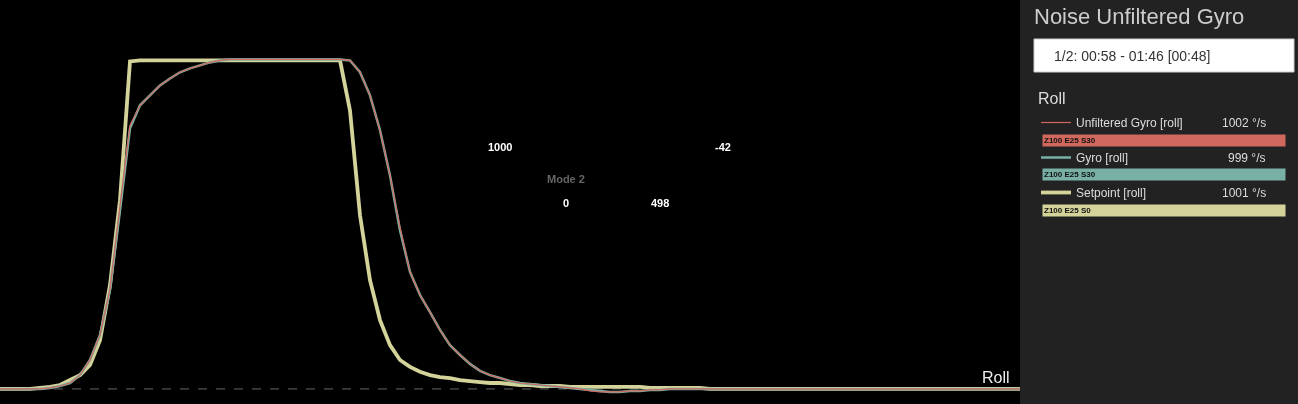  What do you see at coordinates (1129, 123) in the screenshot?
I see `legend-label: Unfiltered Gyro [roll]` at bounding box center [1129, 123].